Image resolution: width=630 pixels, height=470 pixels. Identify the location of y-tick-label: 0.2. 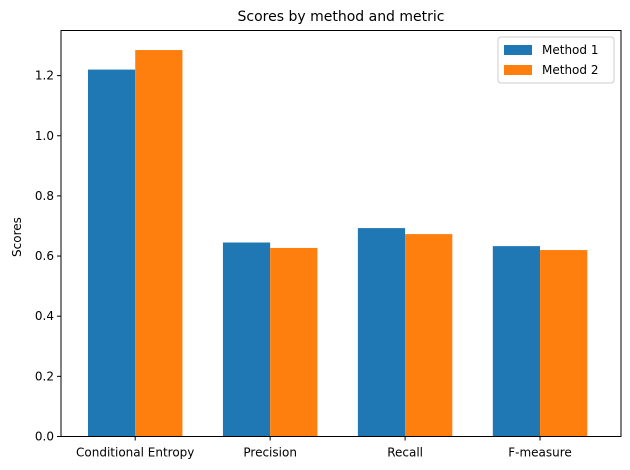
(44, 376).